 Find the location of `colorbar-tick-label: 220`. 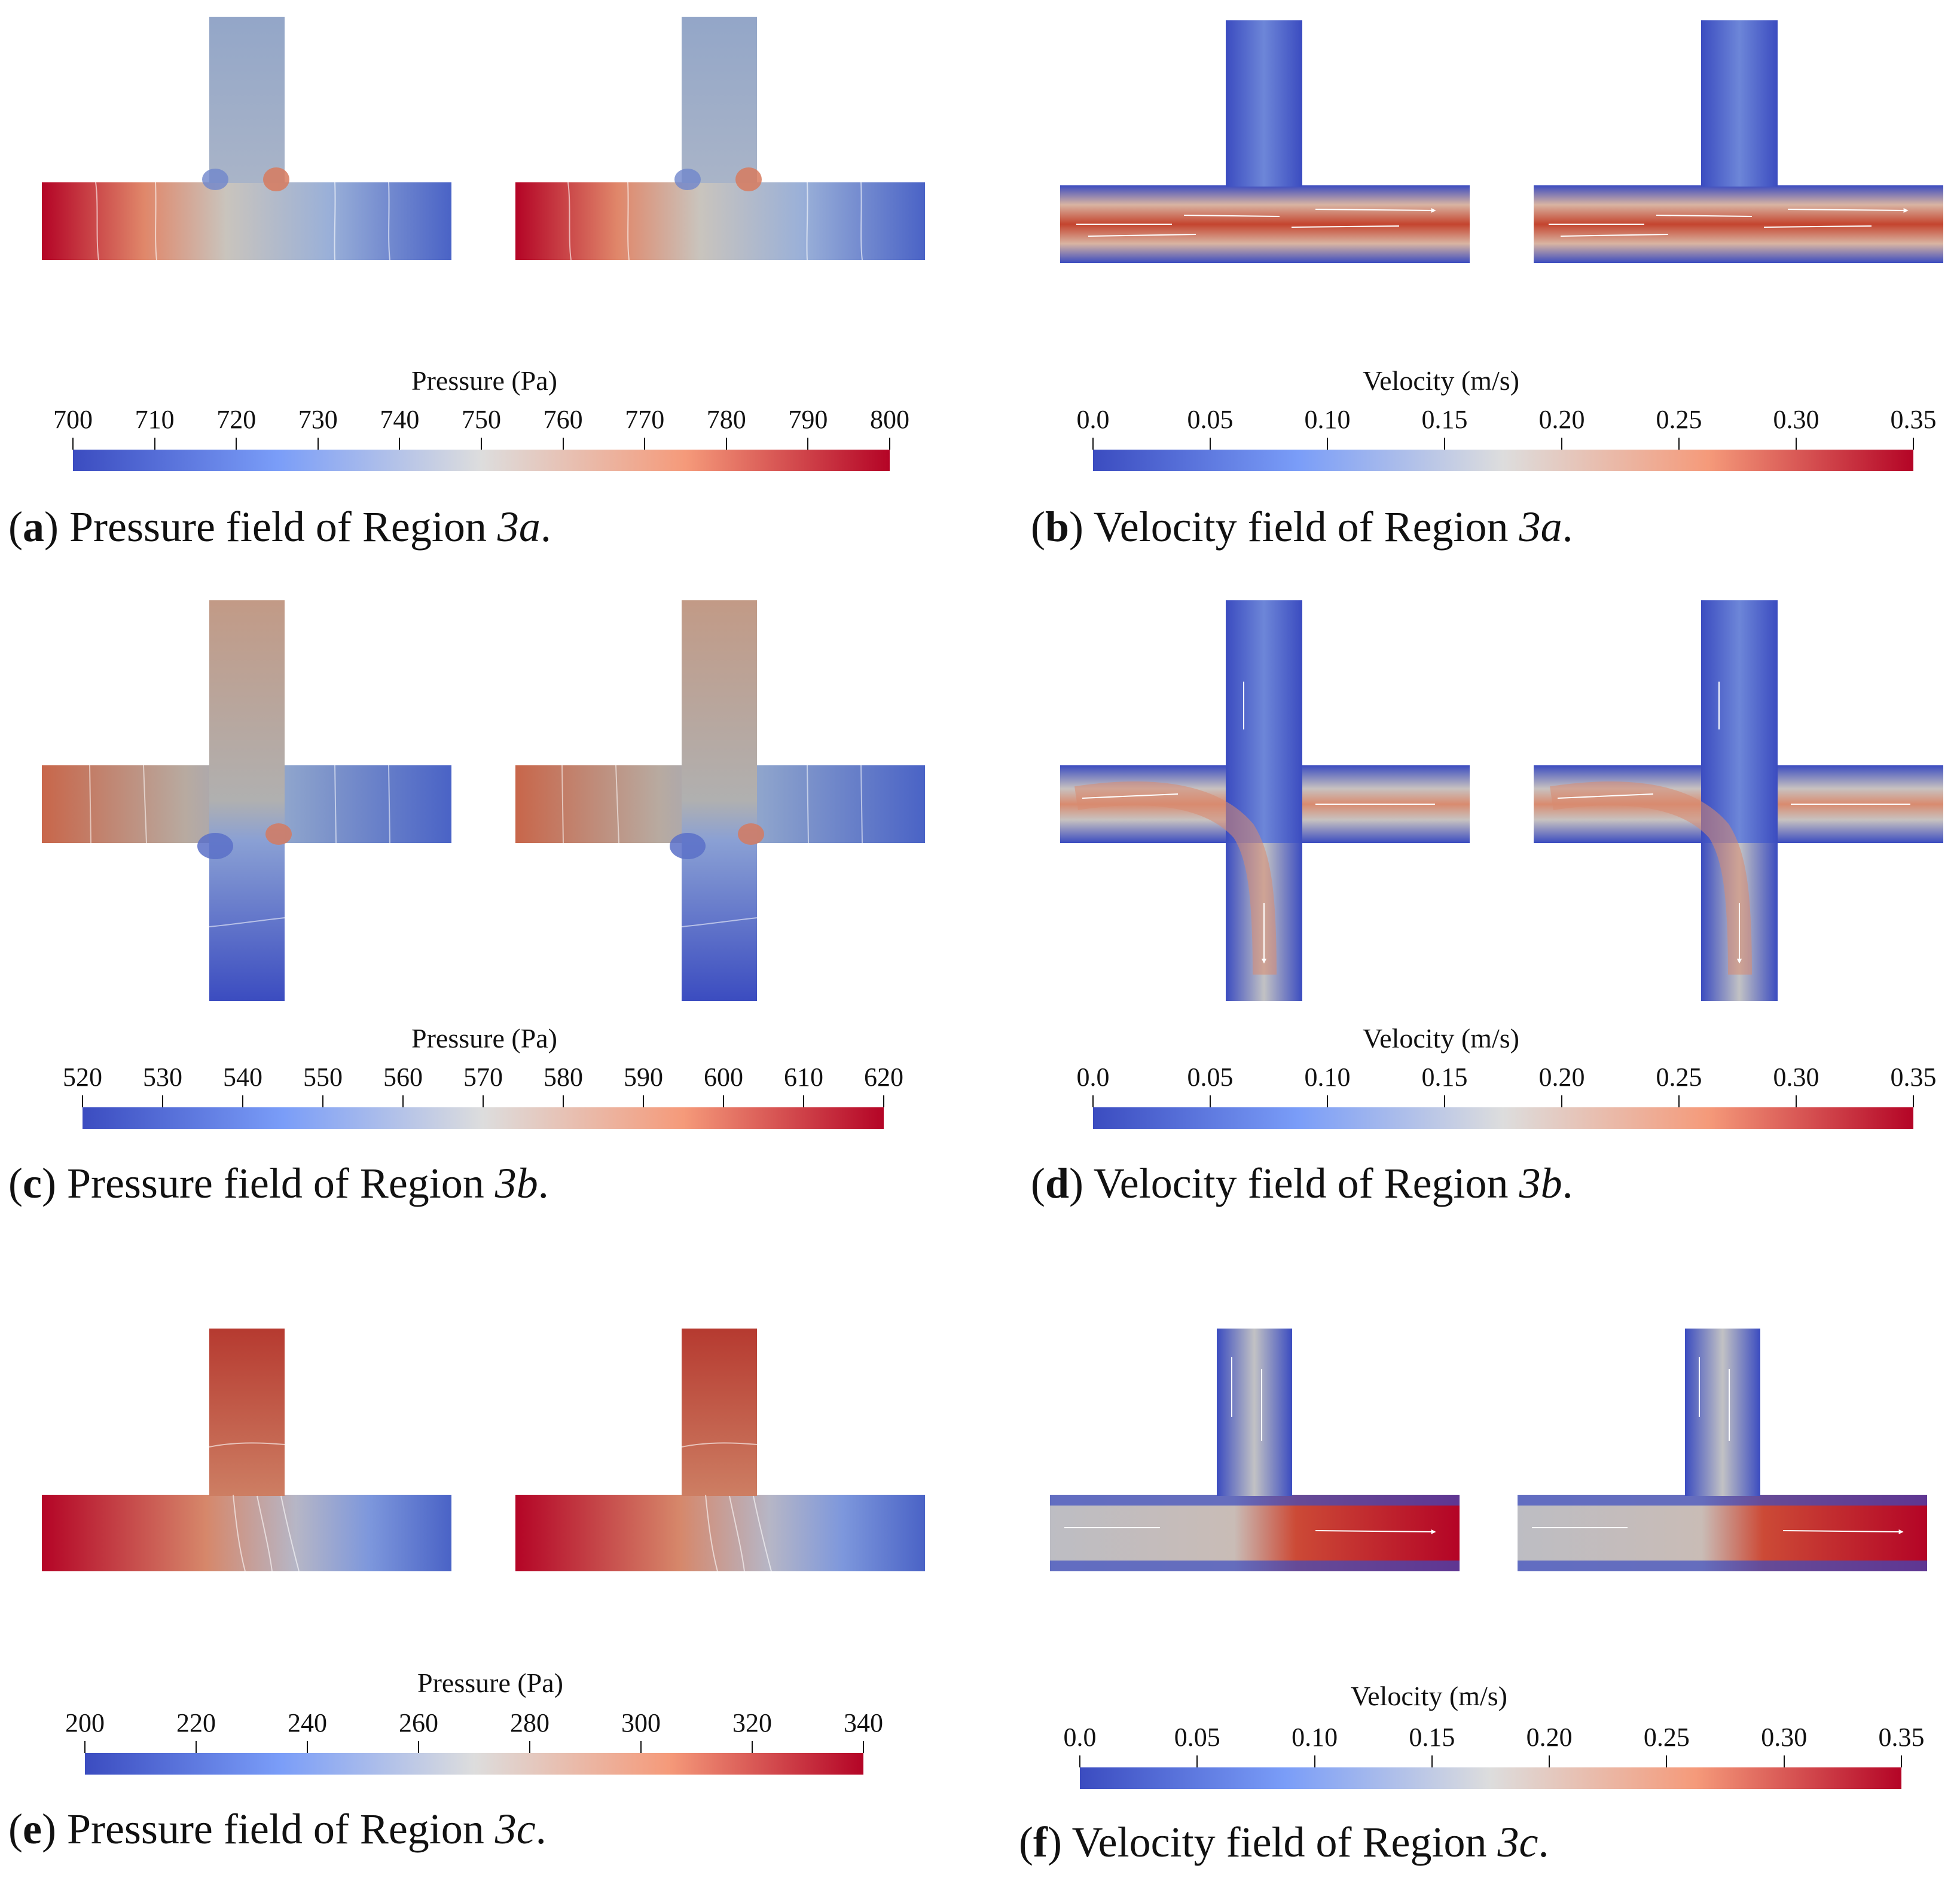

colorbar-tick-label: 220 is located at coordinates (196, 1723).